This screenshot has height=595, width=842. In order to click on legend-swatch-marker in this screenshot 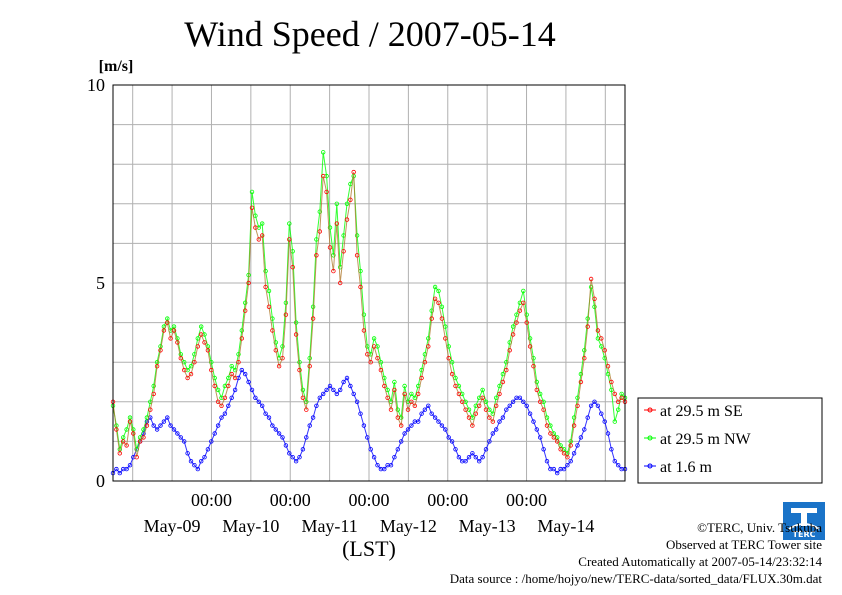, I will do `click(650, 438)`.